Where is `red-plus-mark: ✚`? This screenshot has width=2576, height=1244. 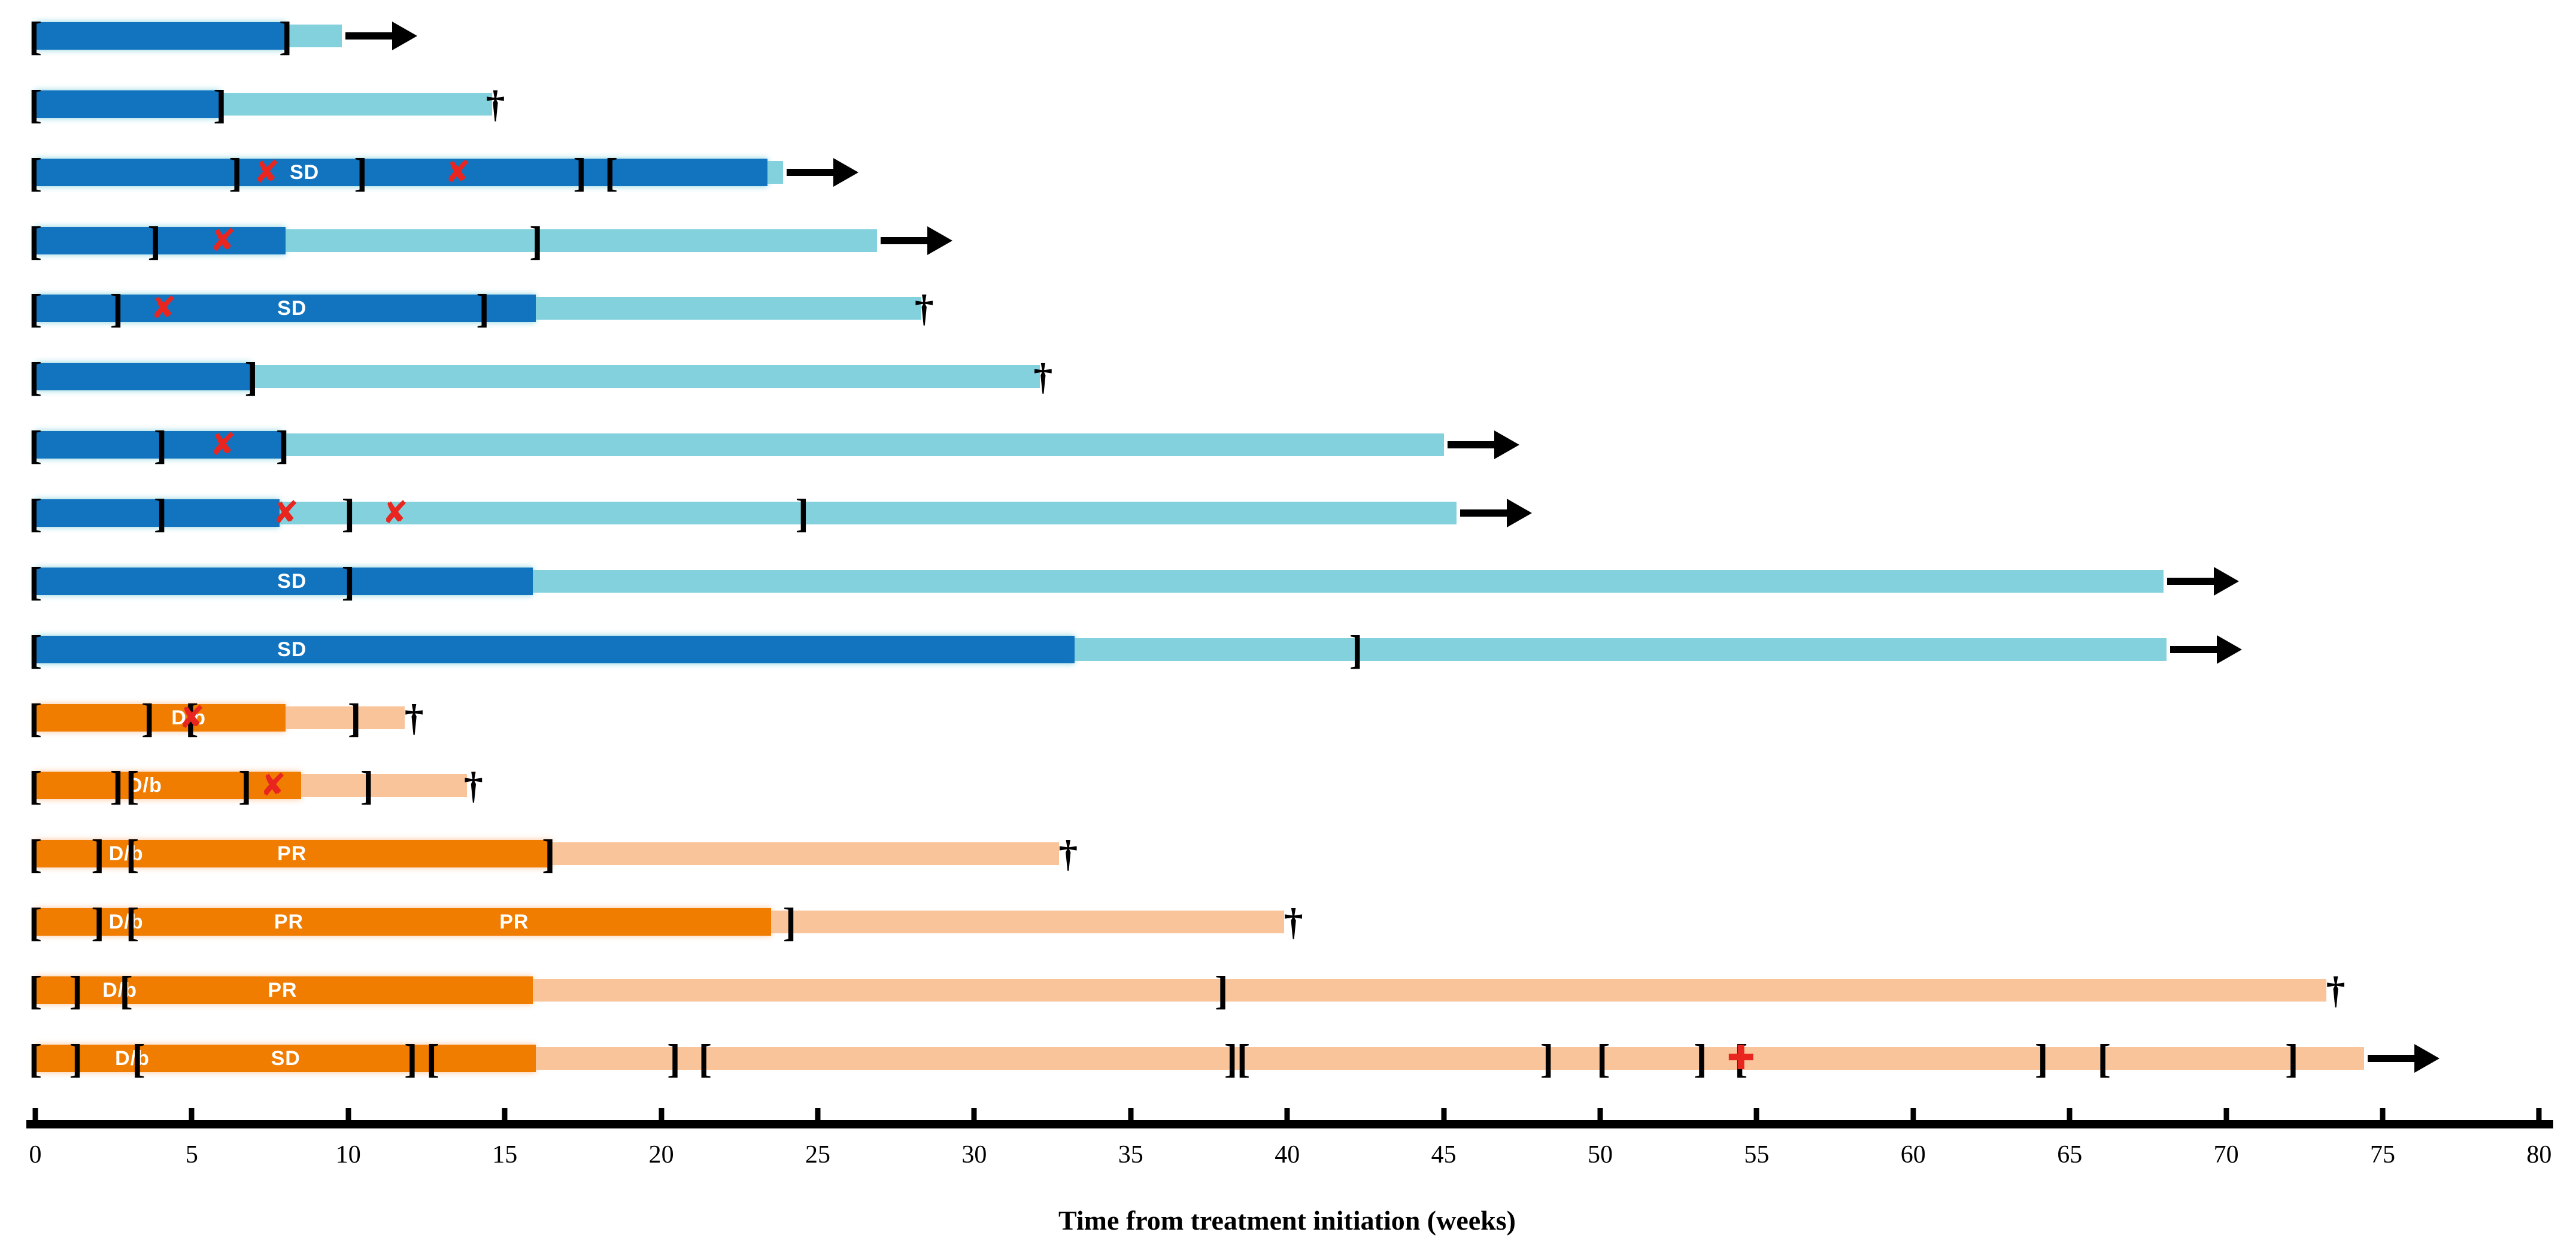
red-plus-mark: ✚ is located at coordinates (1741, 1058).